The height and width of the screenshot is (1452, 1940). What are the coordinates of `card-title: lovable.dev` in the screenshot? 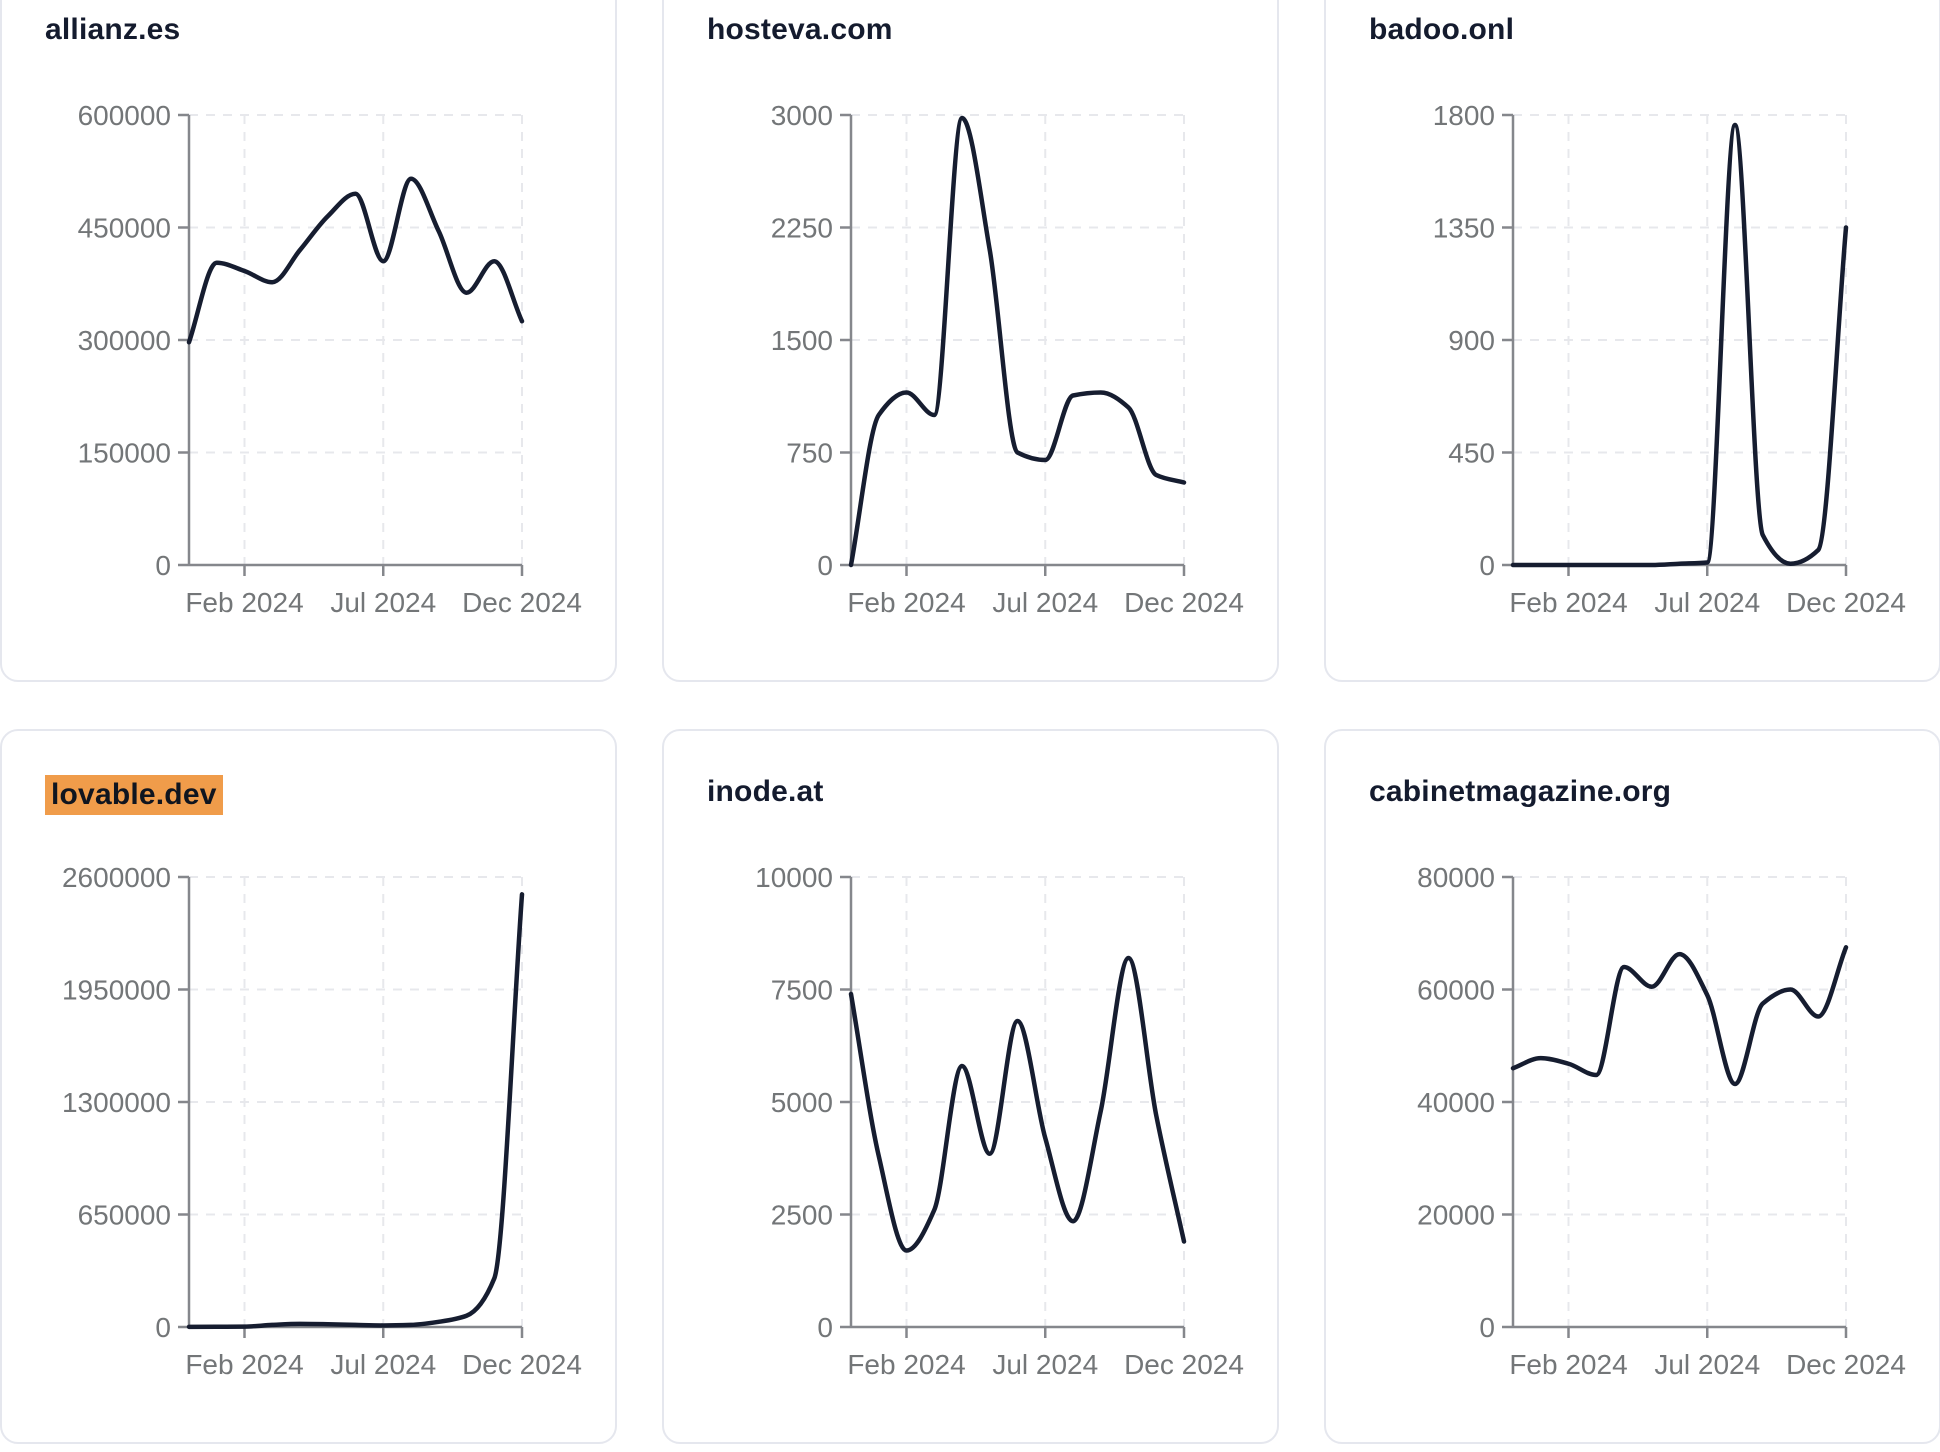 It's located at (134, 795).